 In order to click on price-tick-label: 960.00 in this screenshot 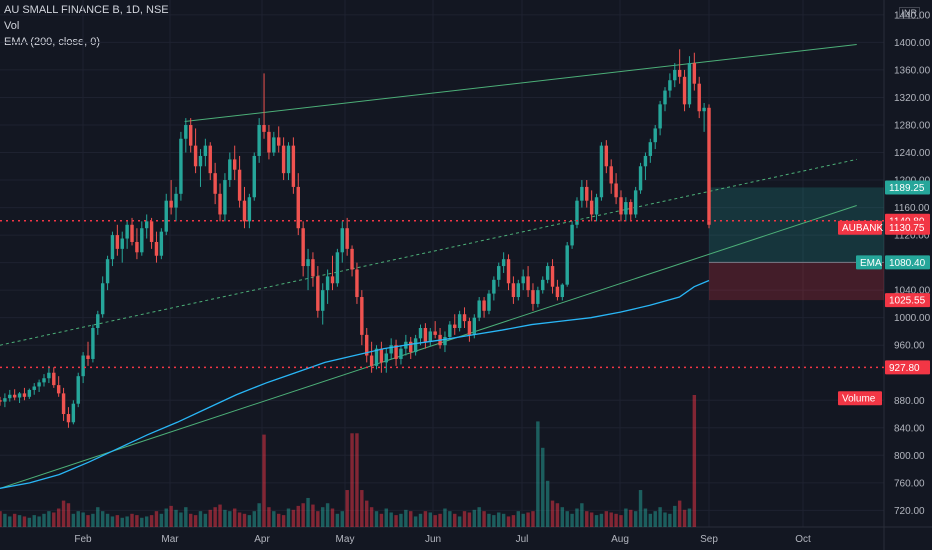, I will do `click(909, 346)`.